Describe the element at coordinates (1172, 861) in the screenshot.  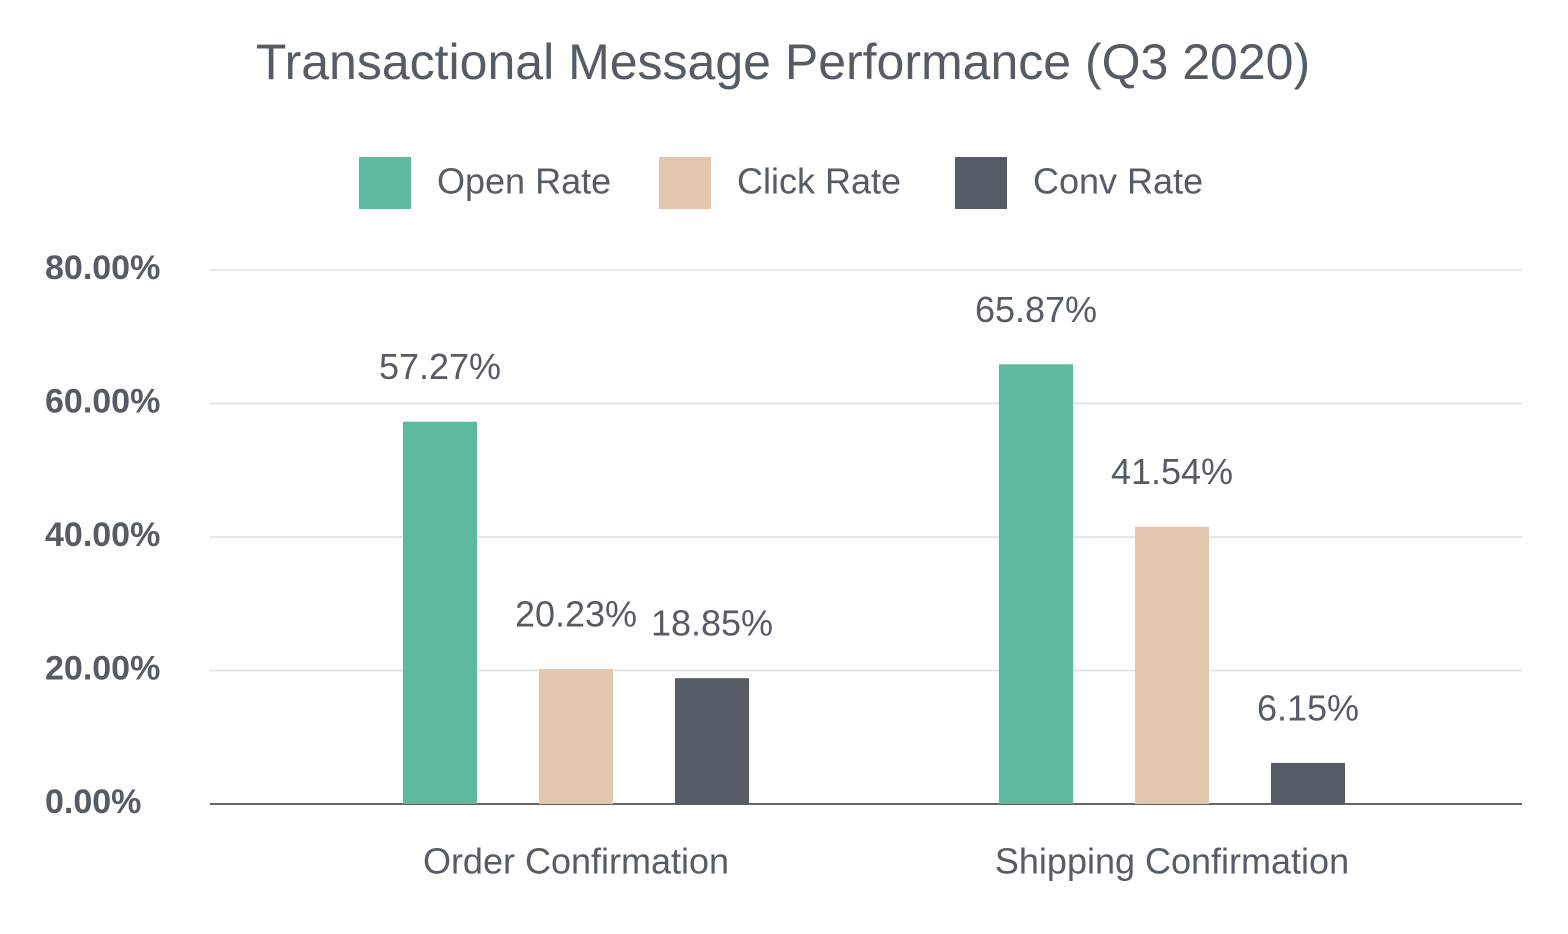
I see `x-tick-label: Shipping Confirmation` at that location.